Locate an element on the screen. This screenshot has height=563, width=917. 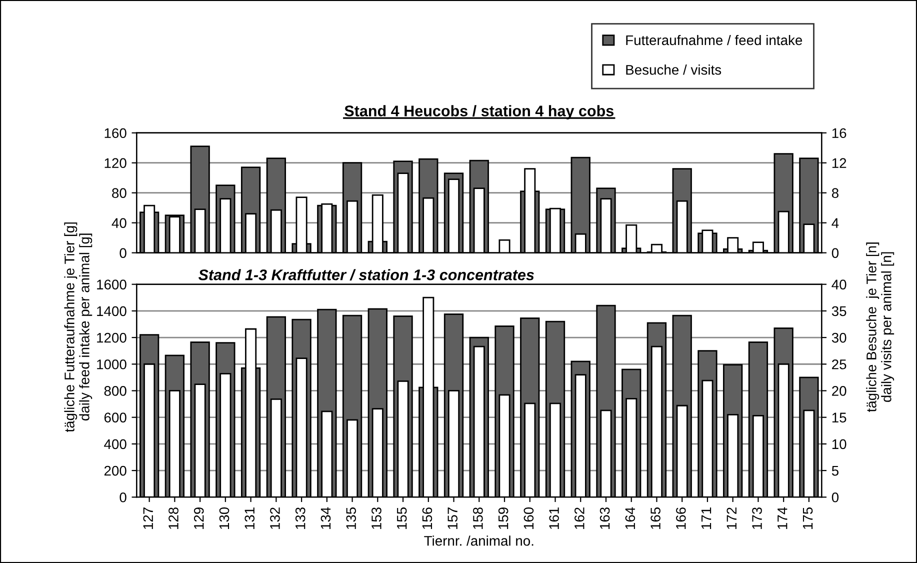
x-tick-label: 158 is located at coordinates (478, 518).